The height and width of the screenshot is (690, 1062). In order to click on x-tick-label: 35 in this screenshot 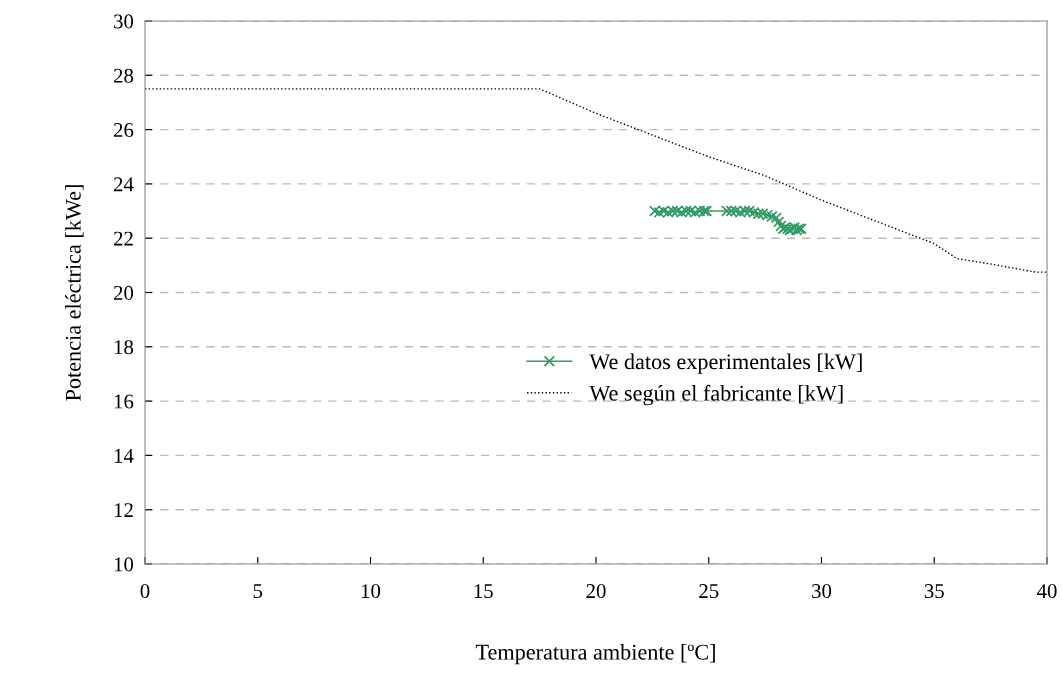, I will do `click(934, 591)`.